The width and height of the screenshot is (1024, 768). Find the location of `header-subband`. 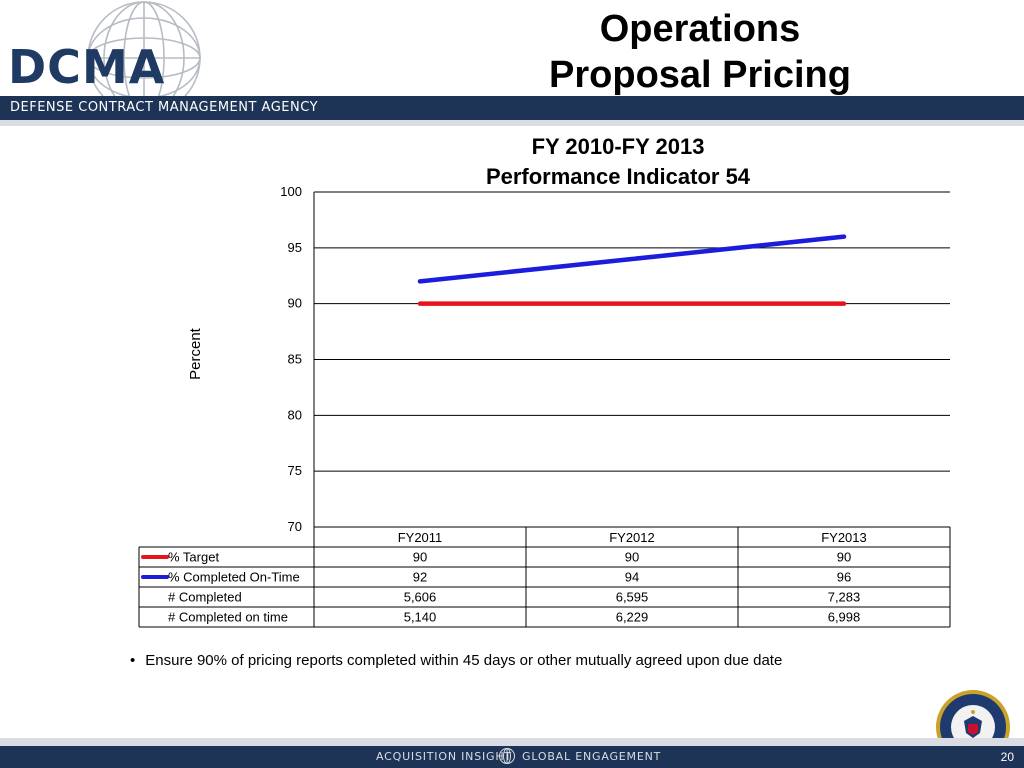

header-subband is located at coordinates (512, 123).